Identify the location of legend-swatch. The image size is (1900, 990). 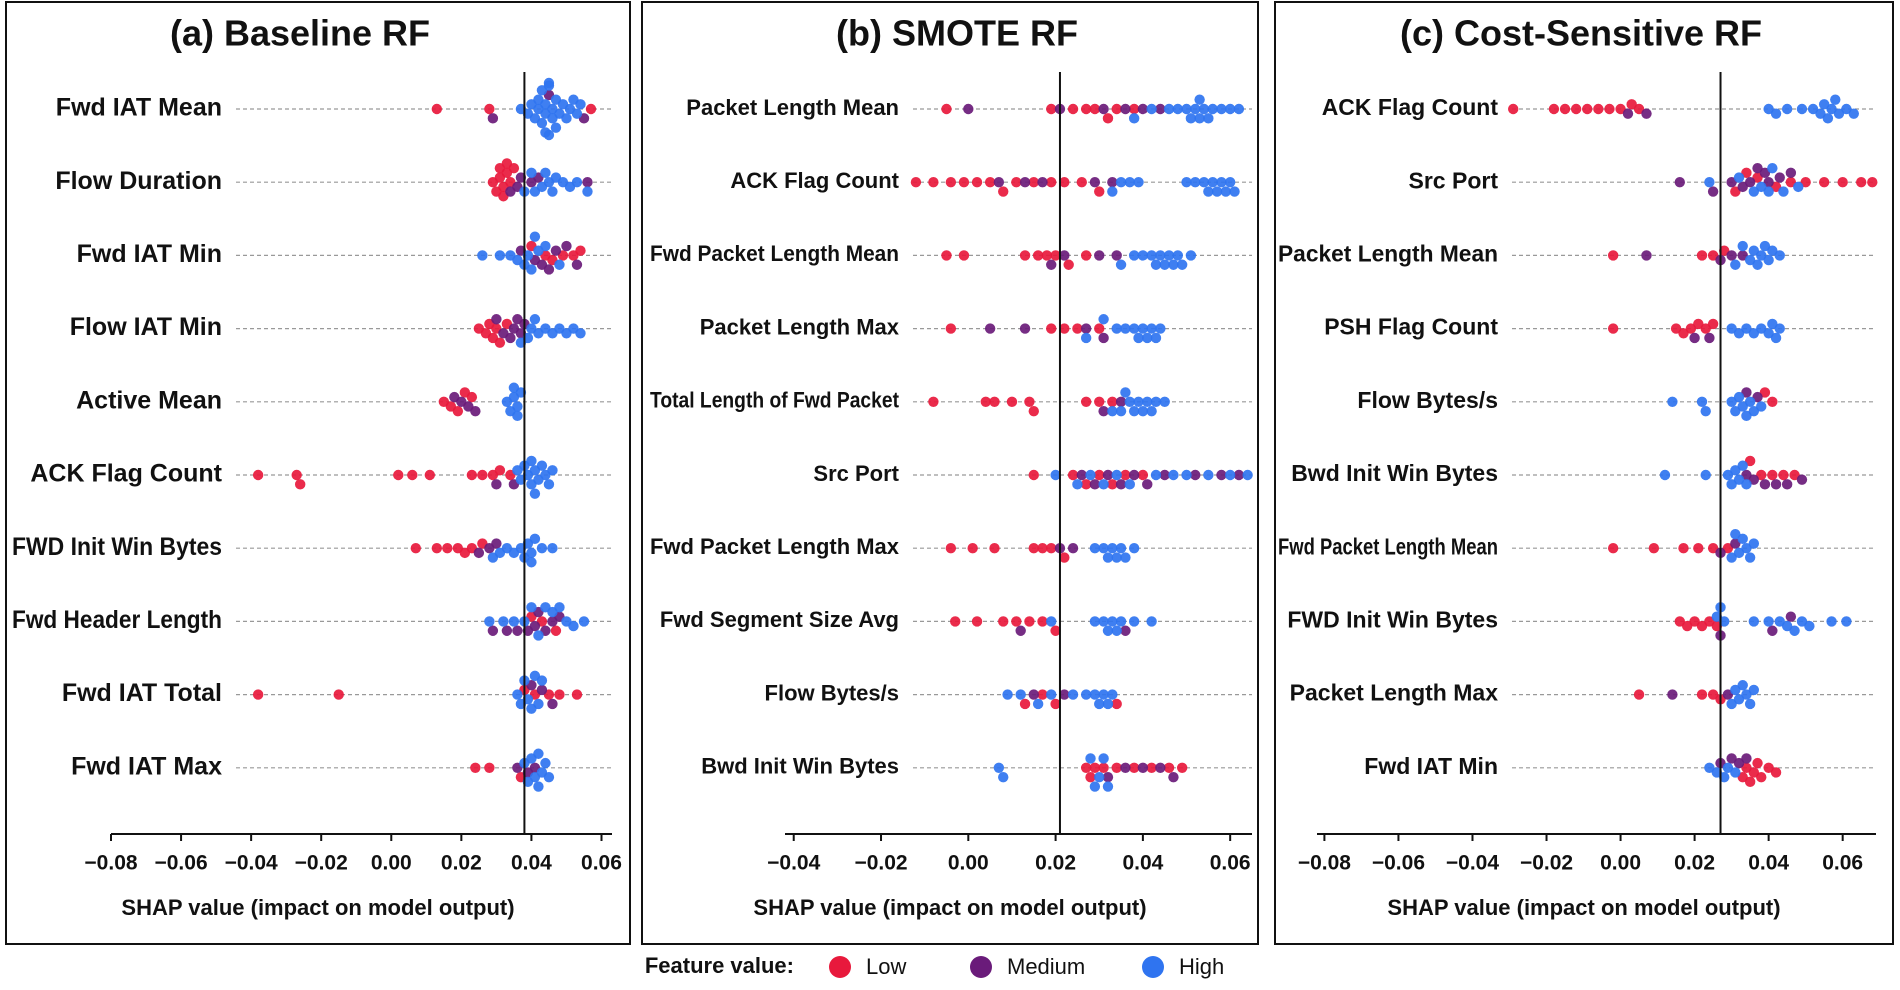
(840, 967).